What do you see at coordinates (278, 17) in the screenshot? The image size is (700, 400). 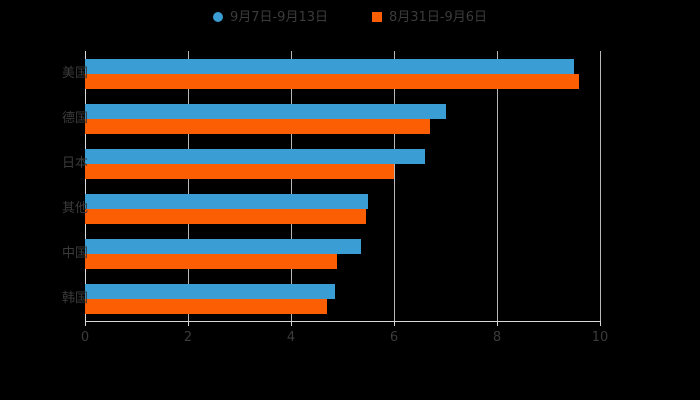 I see `legend-label-series-a: 9月7日-9月13日` at bounding box center [278, 17].